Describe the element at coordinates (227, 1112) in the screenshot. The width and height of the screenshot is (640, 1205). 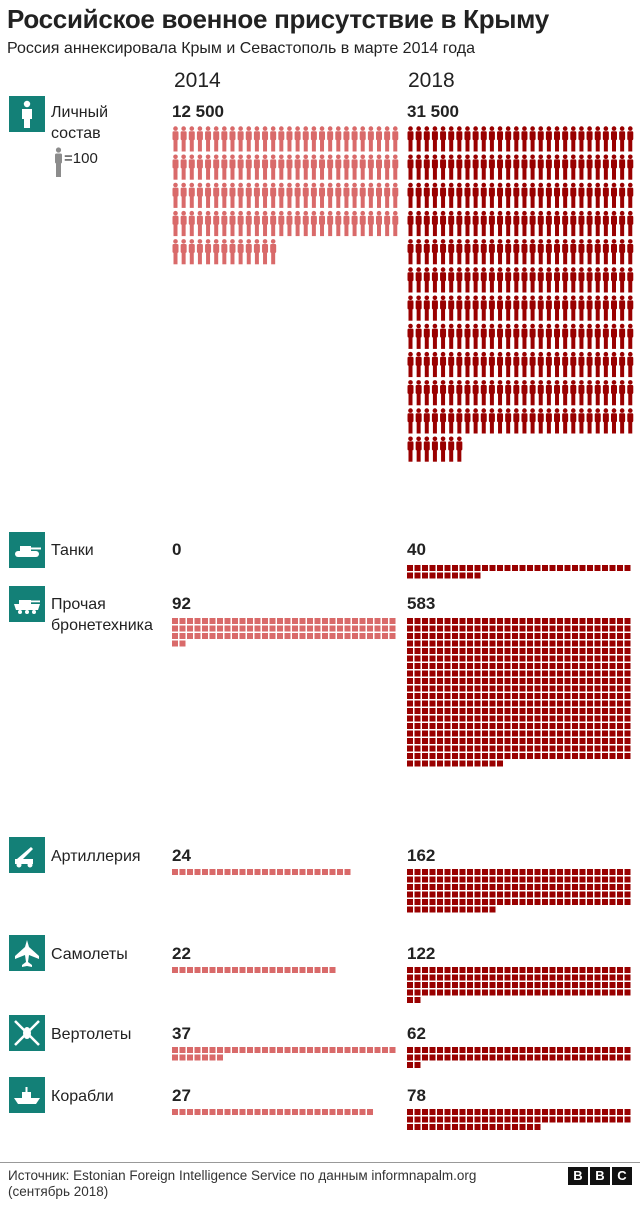
I see `ships-2014-unit` at that location.